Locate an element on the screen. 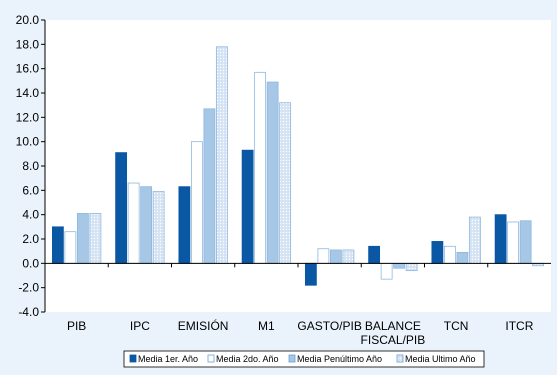 The width and height of the screenshot is (557, 380). y-tick-label: 8.0 is located at coordinates (30, 166).